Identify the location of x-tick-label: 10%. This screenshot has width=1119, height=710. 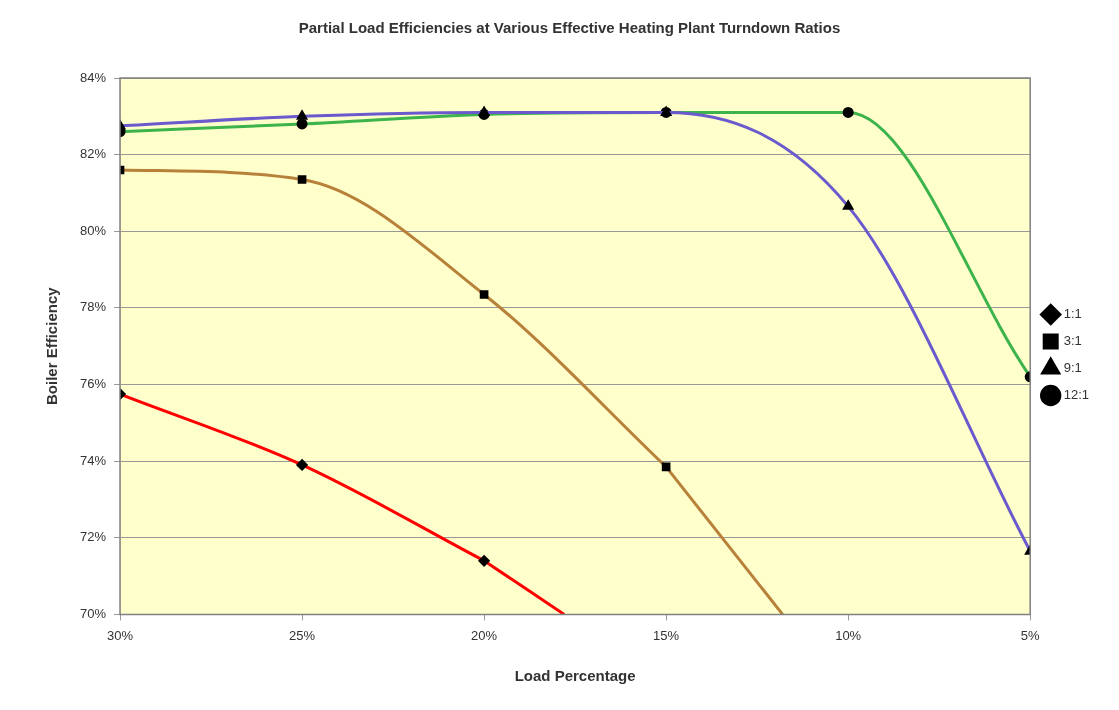
(848, 635).